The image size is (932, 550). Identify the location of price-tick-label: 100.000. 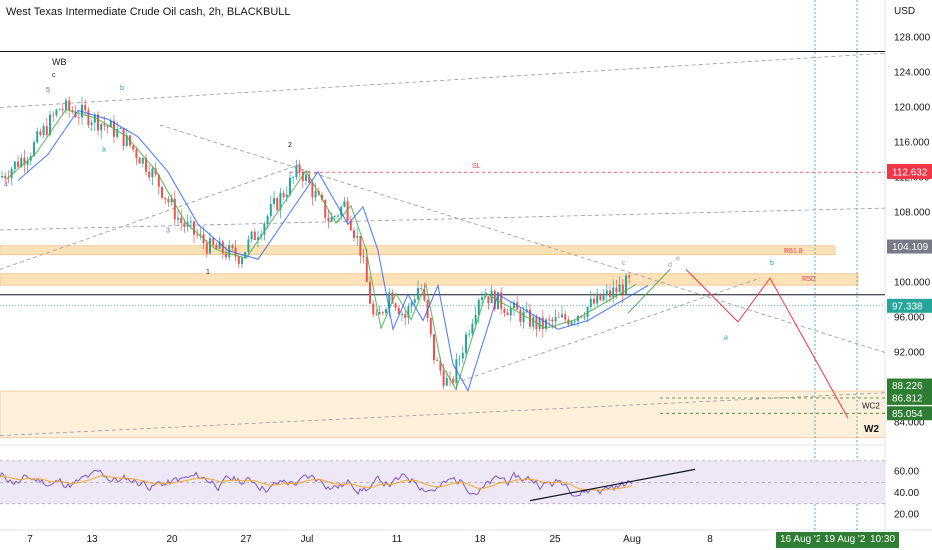
(912, 283).